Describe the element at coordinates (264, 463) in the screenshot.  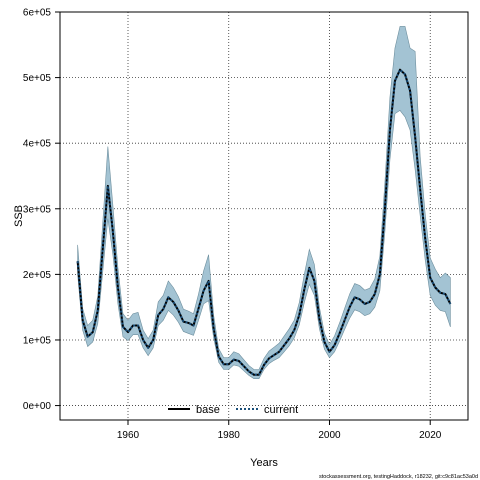
I see `x-axis-label: Years` at that location.